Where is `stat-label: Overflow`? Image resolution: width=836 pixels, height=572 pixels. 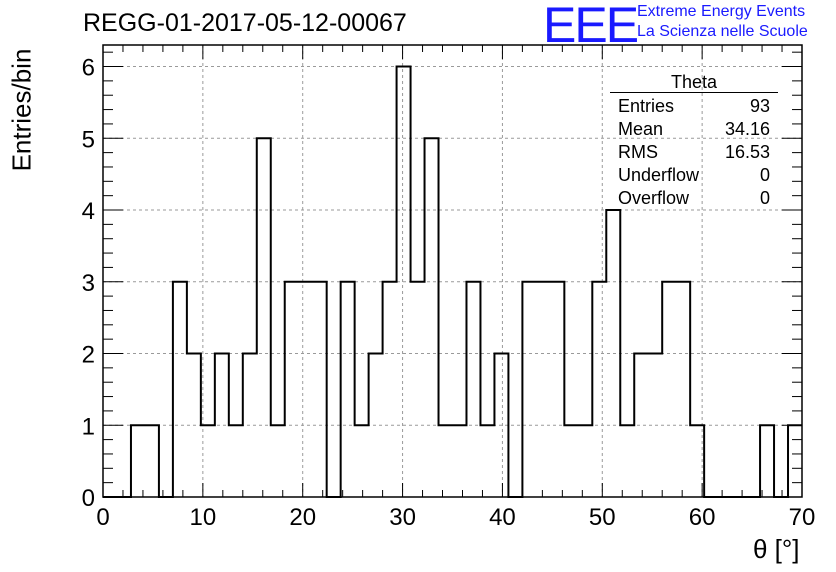 stat-label: Overflow is located at coordinates (654, 198).